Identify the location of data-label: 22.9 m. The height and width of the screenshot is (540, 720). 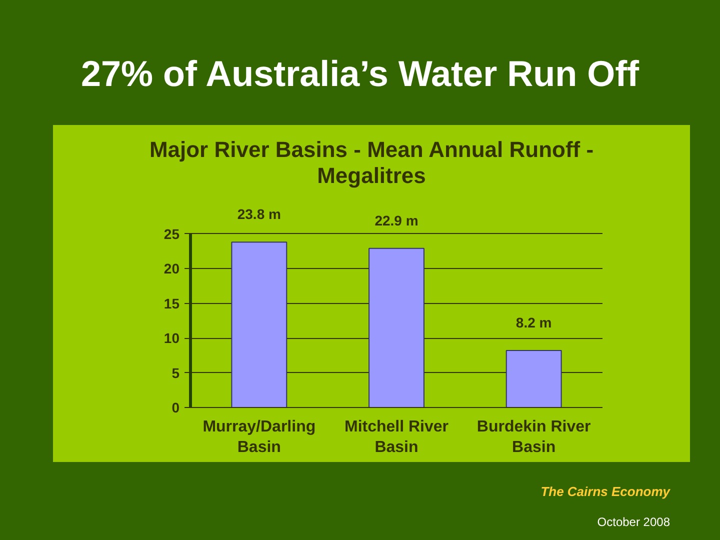
(396, 220).